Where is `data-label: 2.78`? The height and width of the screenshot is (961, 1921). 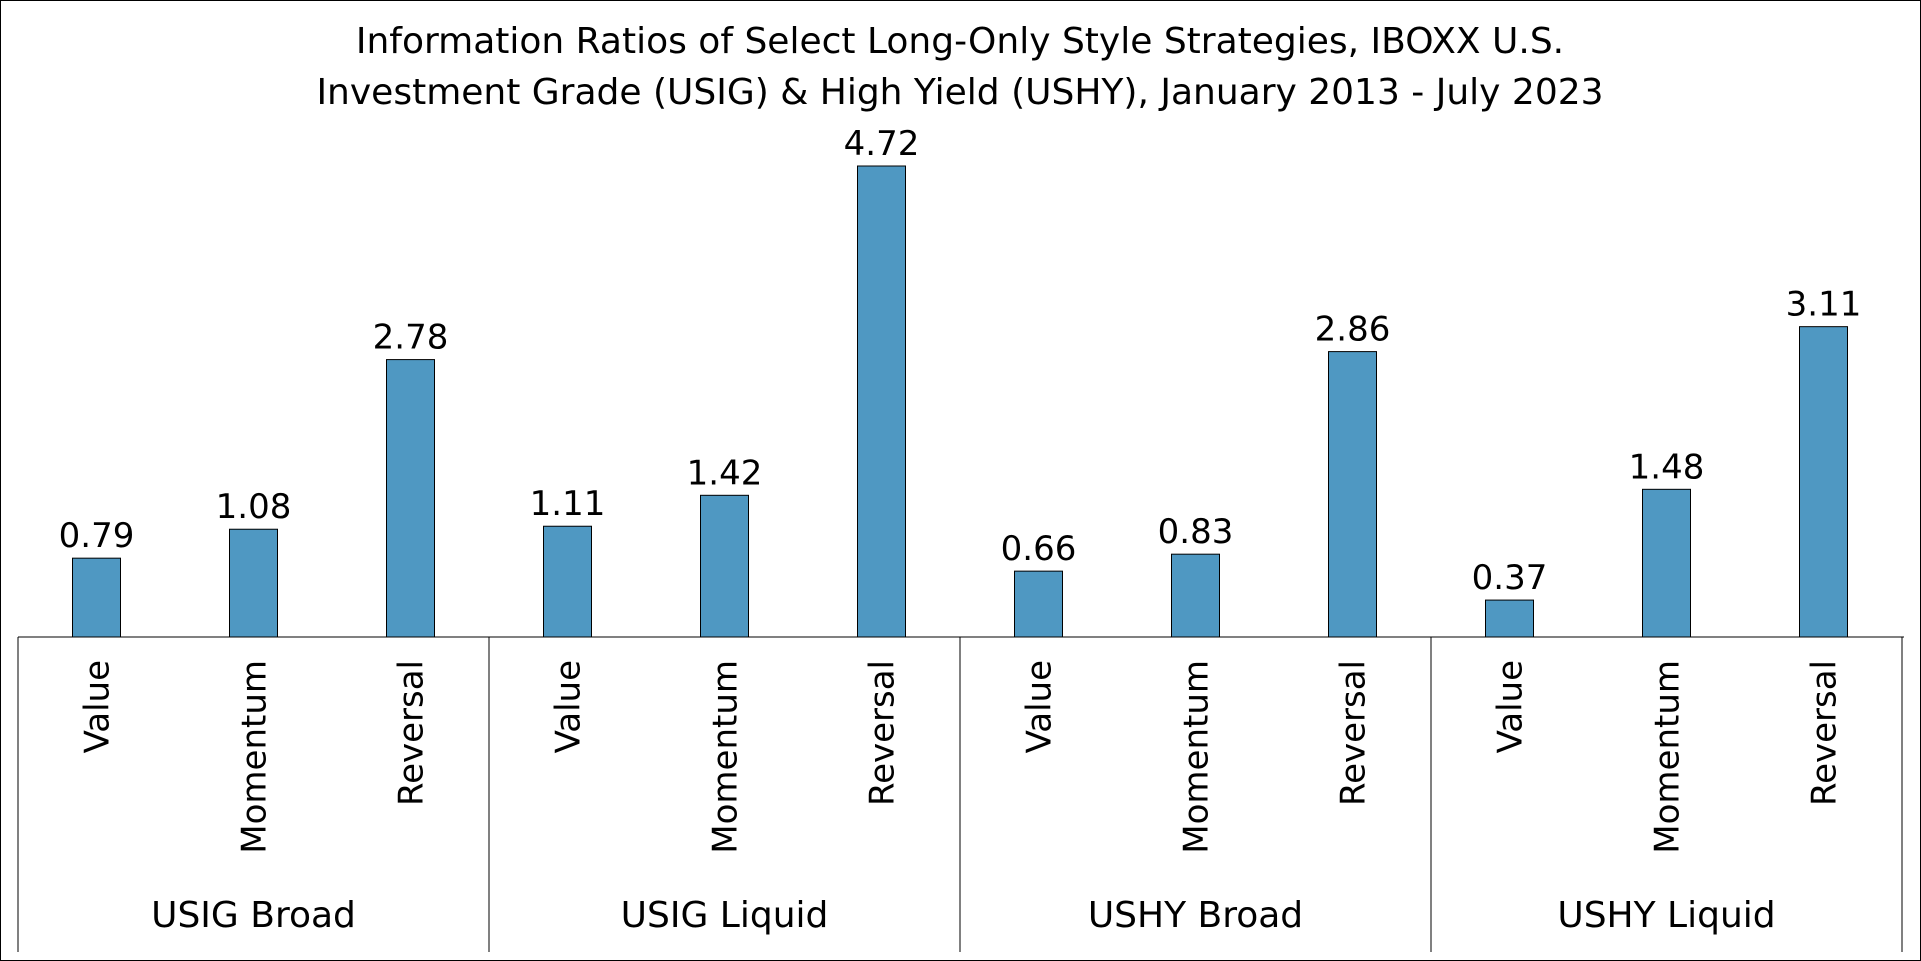 data-label: 2.78 is located at coordinates (411, 338).